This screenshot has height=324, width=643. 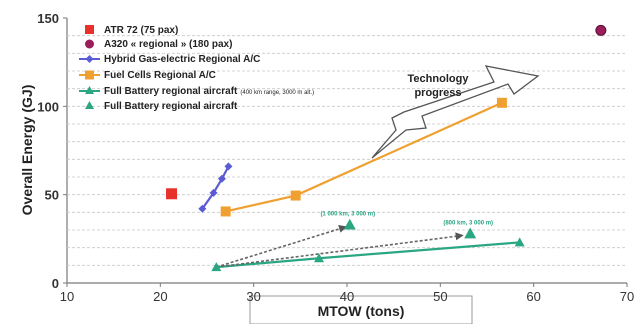 I want to click on legend-item-a320: A320 « regional » (180 pax), so click(x=158, y=44).